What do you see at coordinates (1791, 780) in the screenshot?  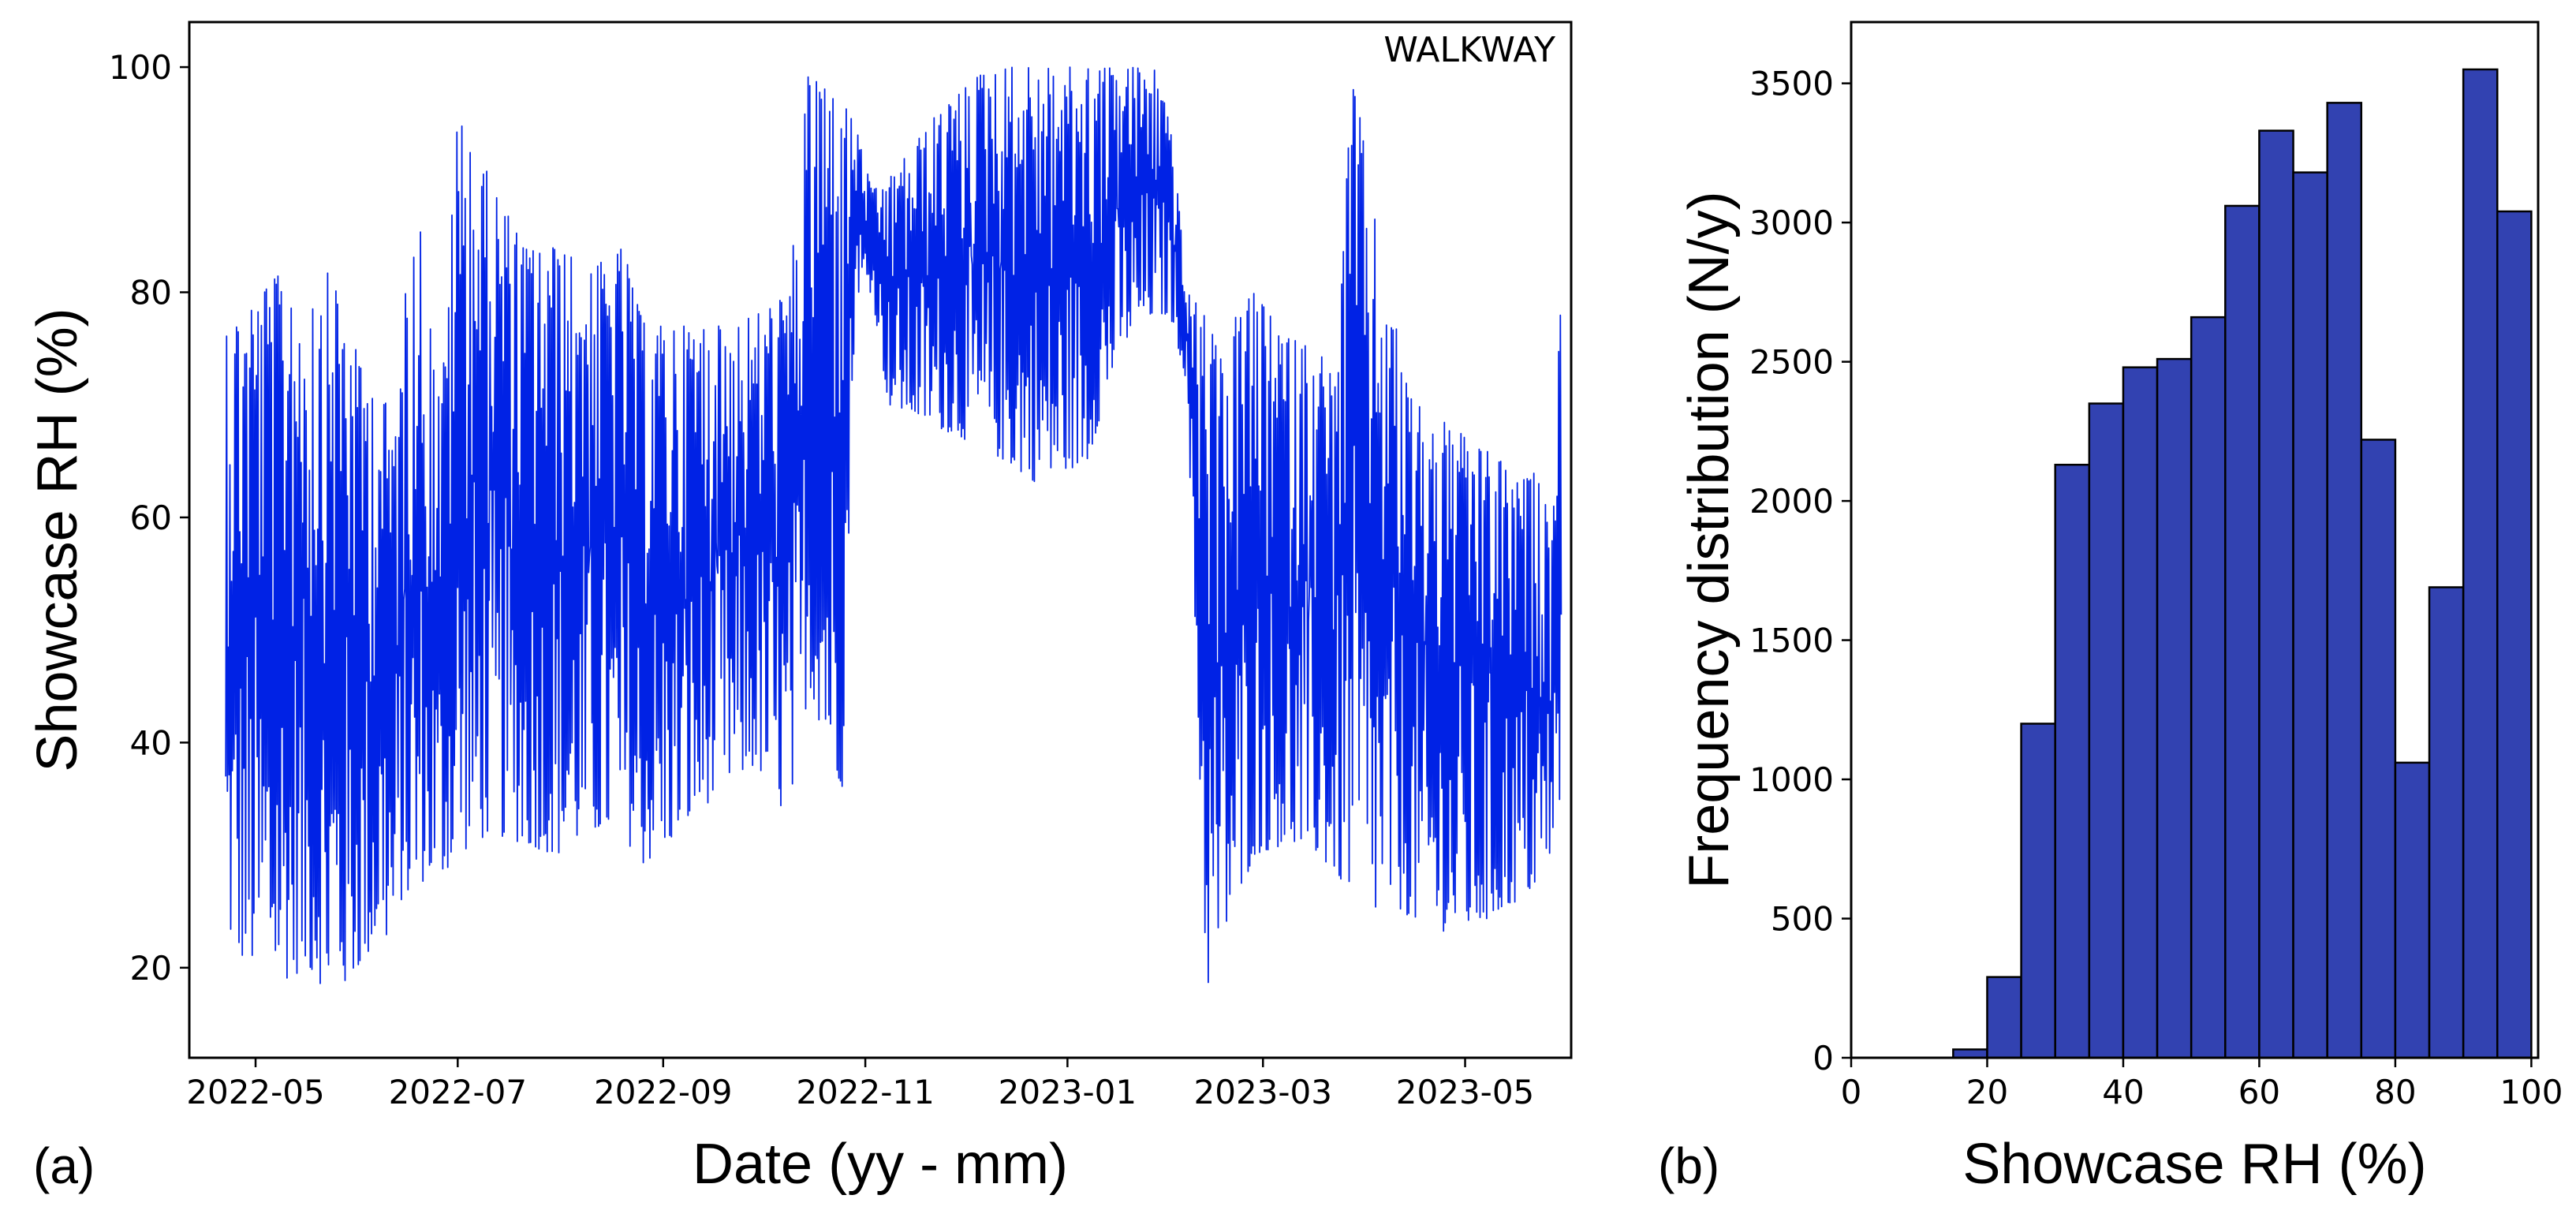 I see `histogram-y-tick-label: 1000` at bounding box center [1791, 780].